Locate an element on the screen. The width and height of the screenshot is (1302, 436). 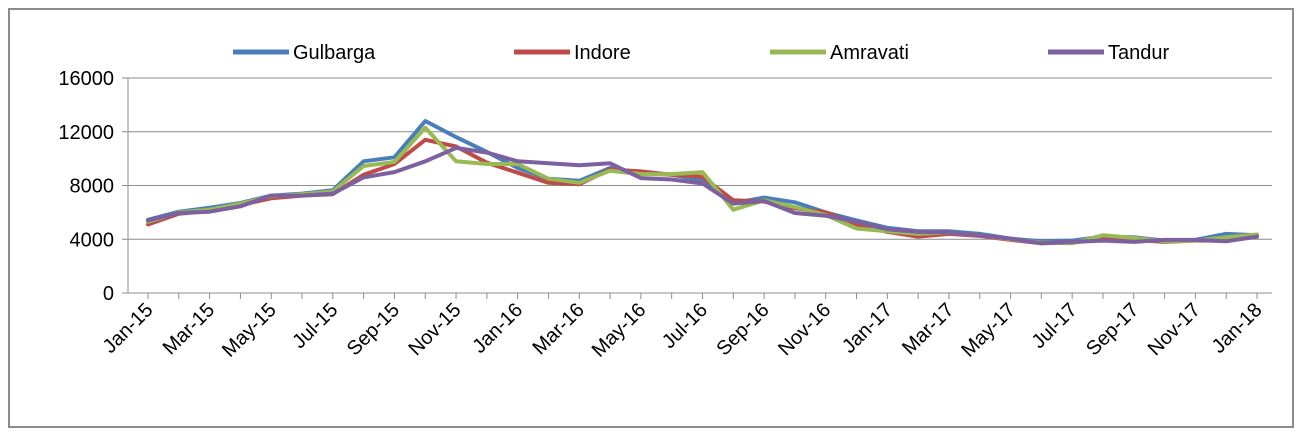
y-tick-label: 12000 is located at coordinates (86, 133).